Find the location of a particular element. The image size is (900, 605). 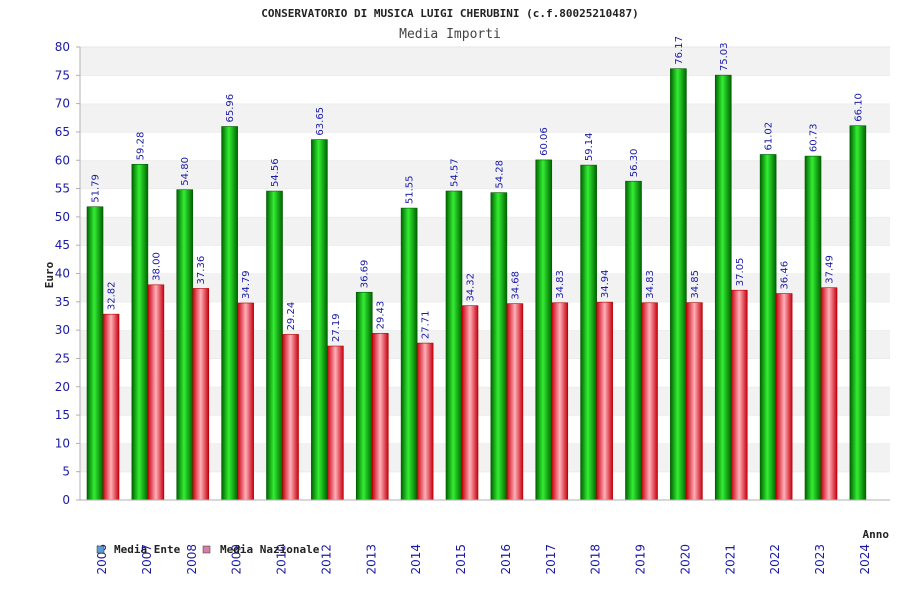

bar-value-label: 27.19 is located at coordinates (336, 327).